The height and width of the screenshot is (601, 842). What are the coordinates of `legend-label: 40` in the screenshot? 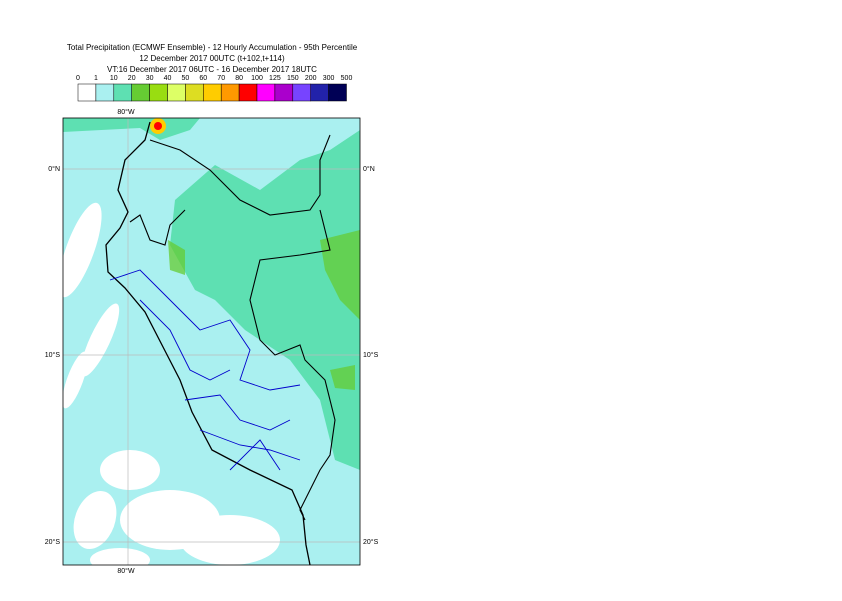 It's located at (168, 78).